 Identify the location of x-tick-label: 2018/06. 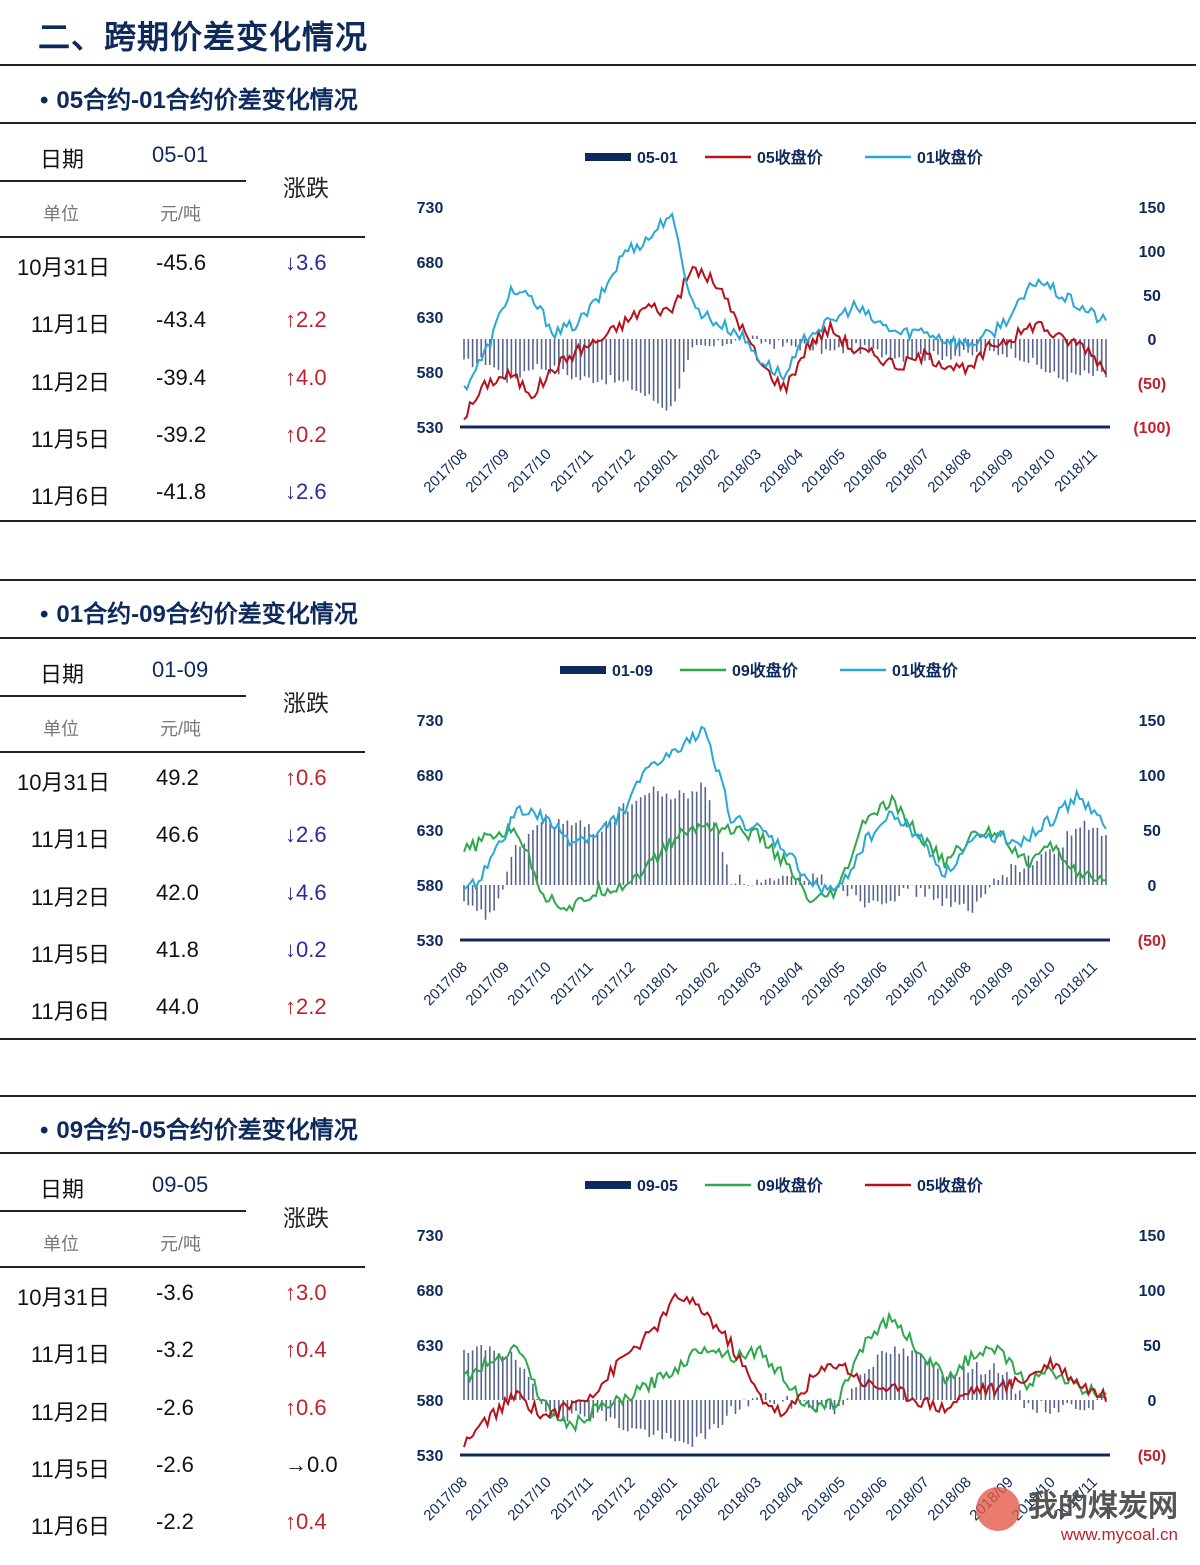
(865, 984).